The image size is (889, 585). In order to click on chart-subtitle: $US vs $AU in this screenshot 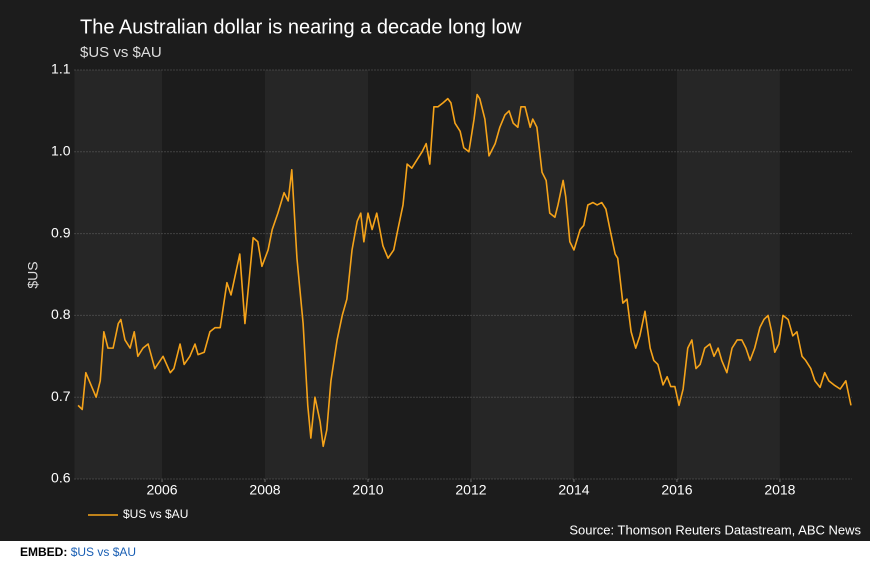, I will do `click(121, 52)`.